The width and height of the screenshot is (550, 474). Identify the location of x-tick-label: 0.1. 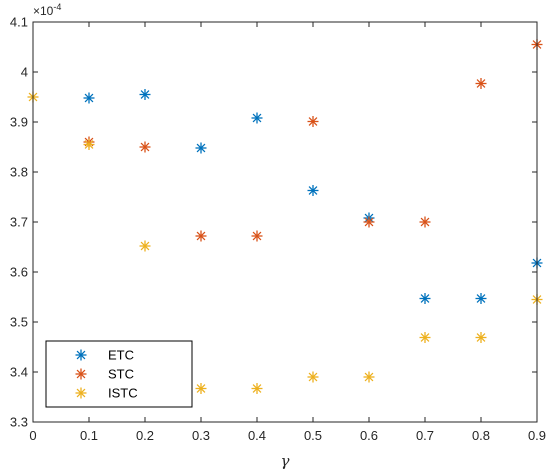
(89, 435).